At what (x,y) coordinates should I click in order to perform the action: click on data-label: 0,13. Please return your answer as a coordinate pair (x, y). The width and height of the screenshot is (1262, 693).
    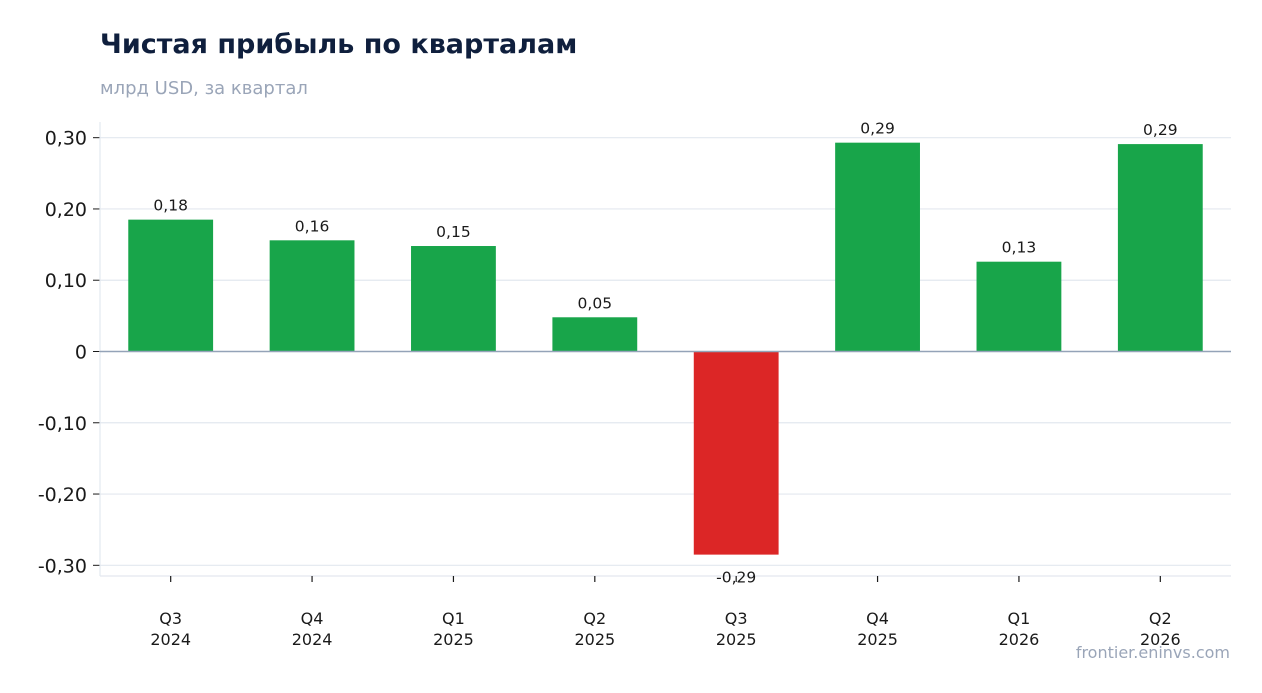
    Looking at the image, I should click on (1019, 248).